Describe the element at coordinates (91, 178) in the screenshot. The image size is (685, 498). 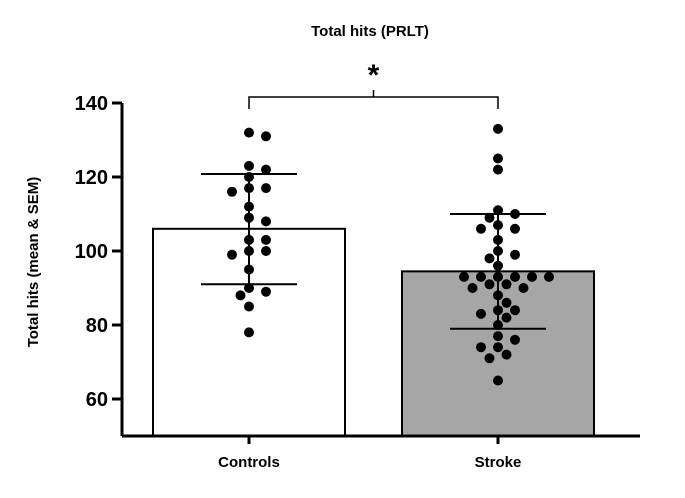
I see `y-tick-label: 120` at that location.